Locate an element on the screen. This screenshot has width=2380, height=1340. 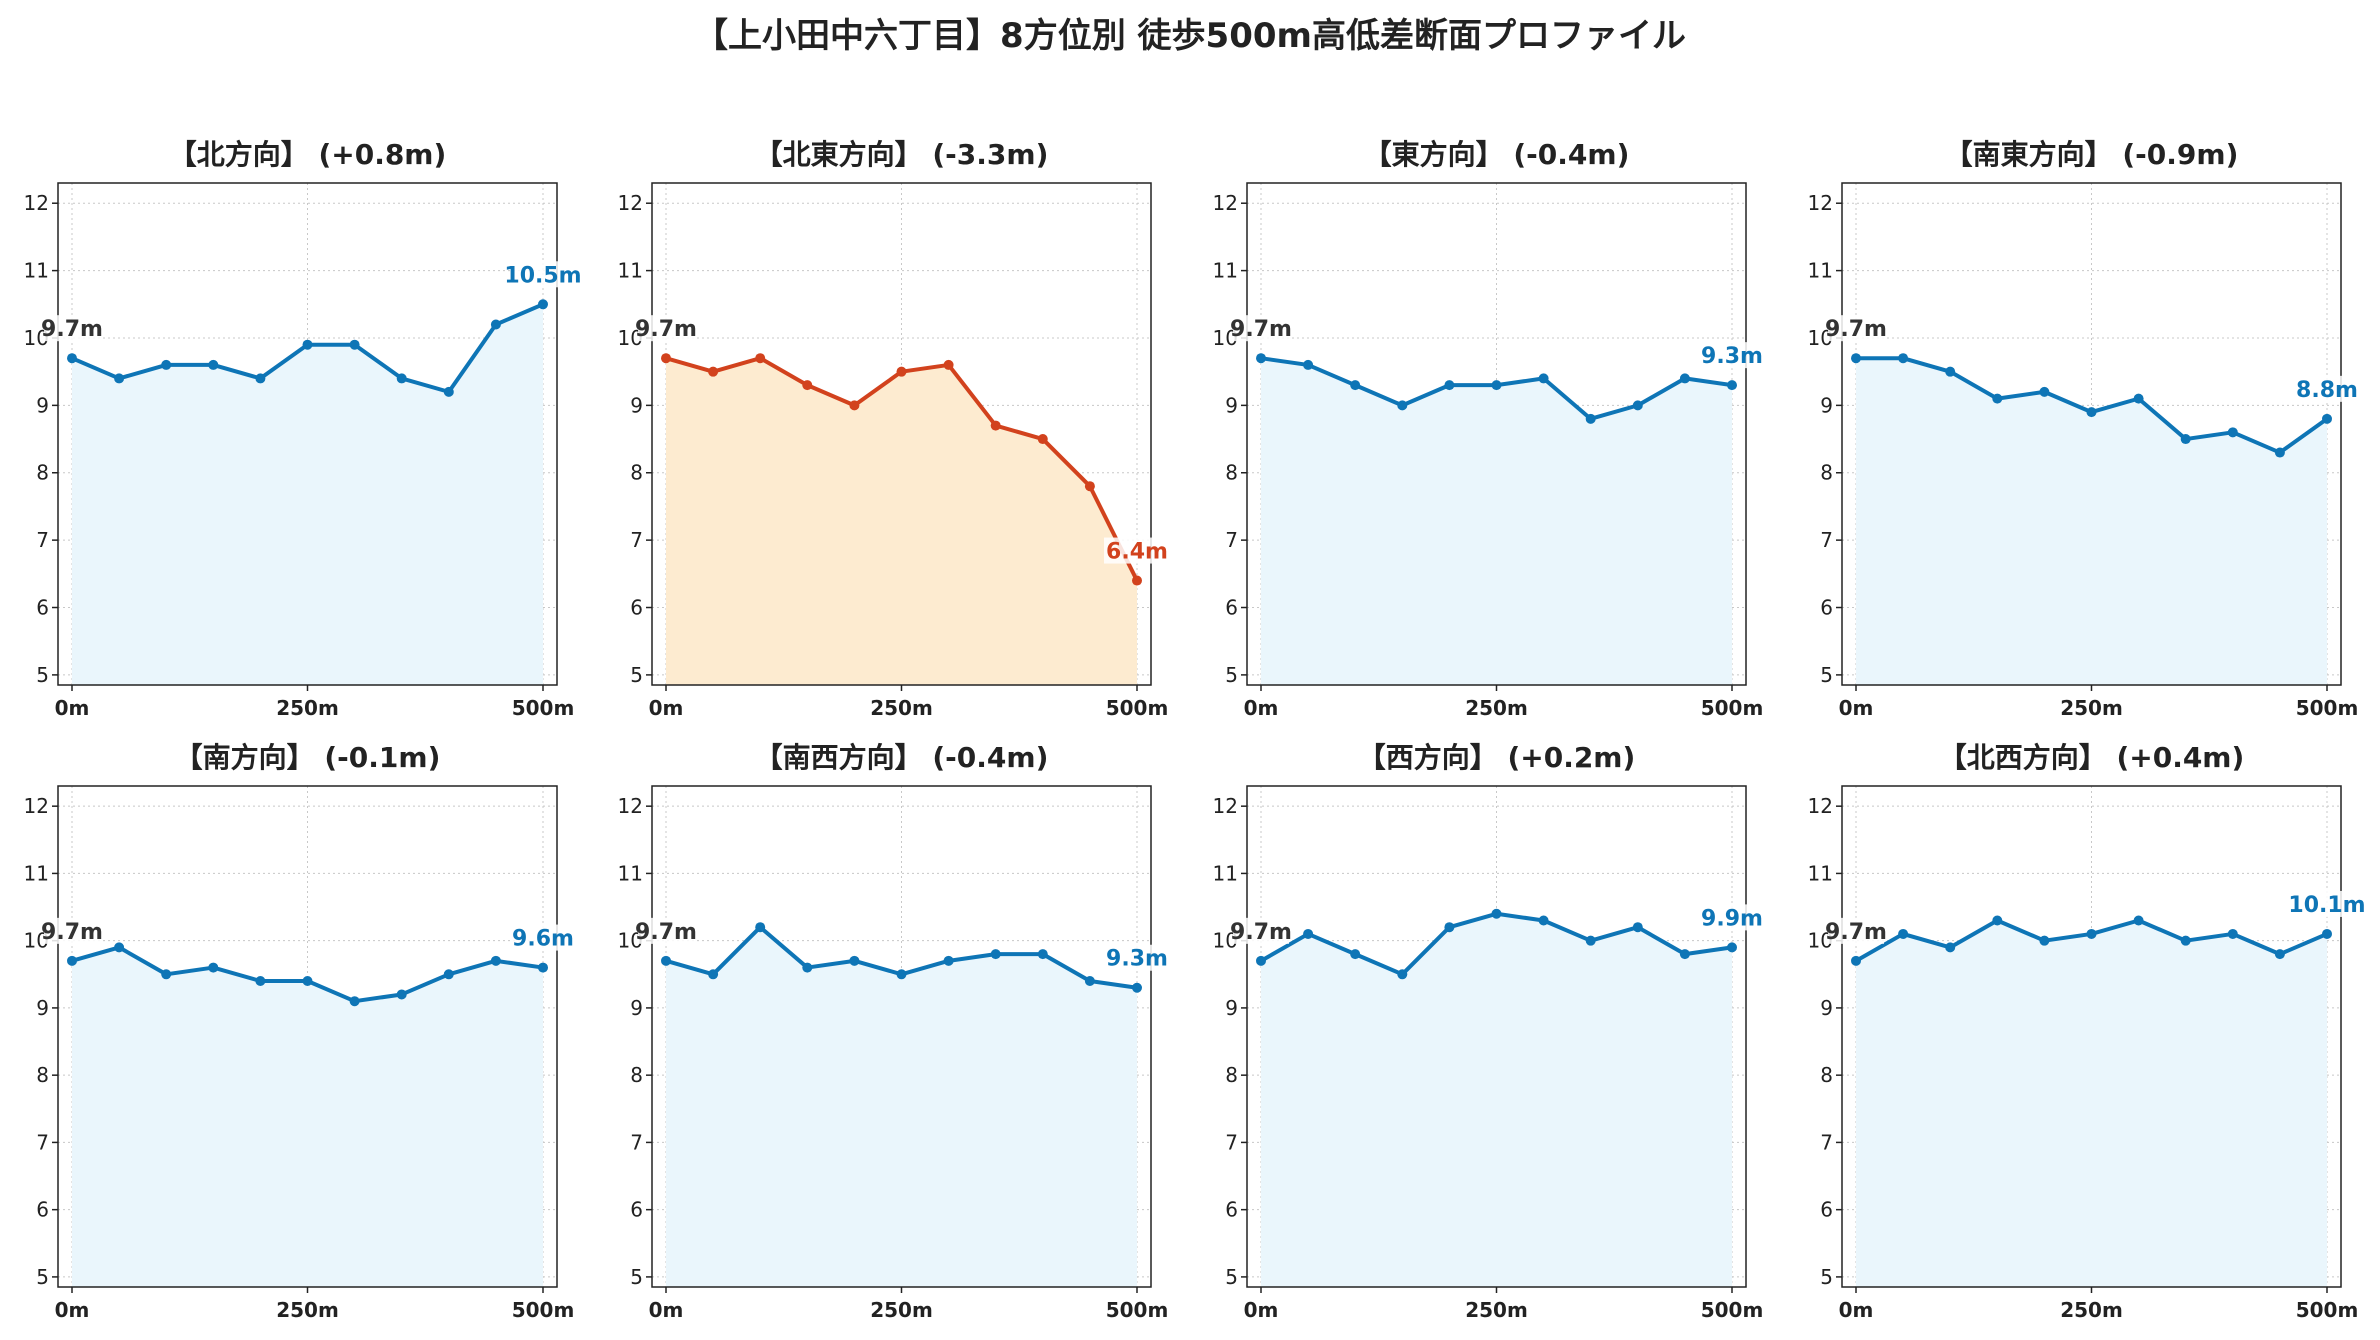
panel-title: 【南方向】 (-0.1m) is located at coordinates (308, 757).